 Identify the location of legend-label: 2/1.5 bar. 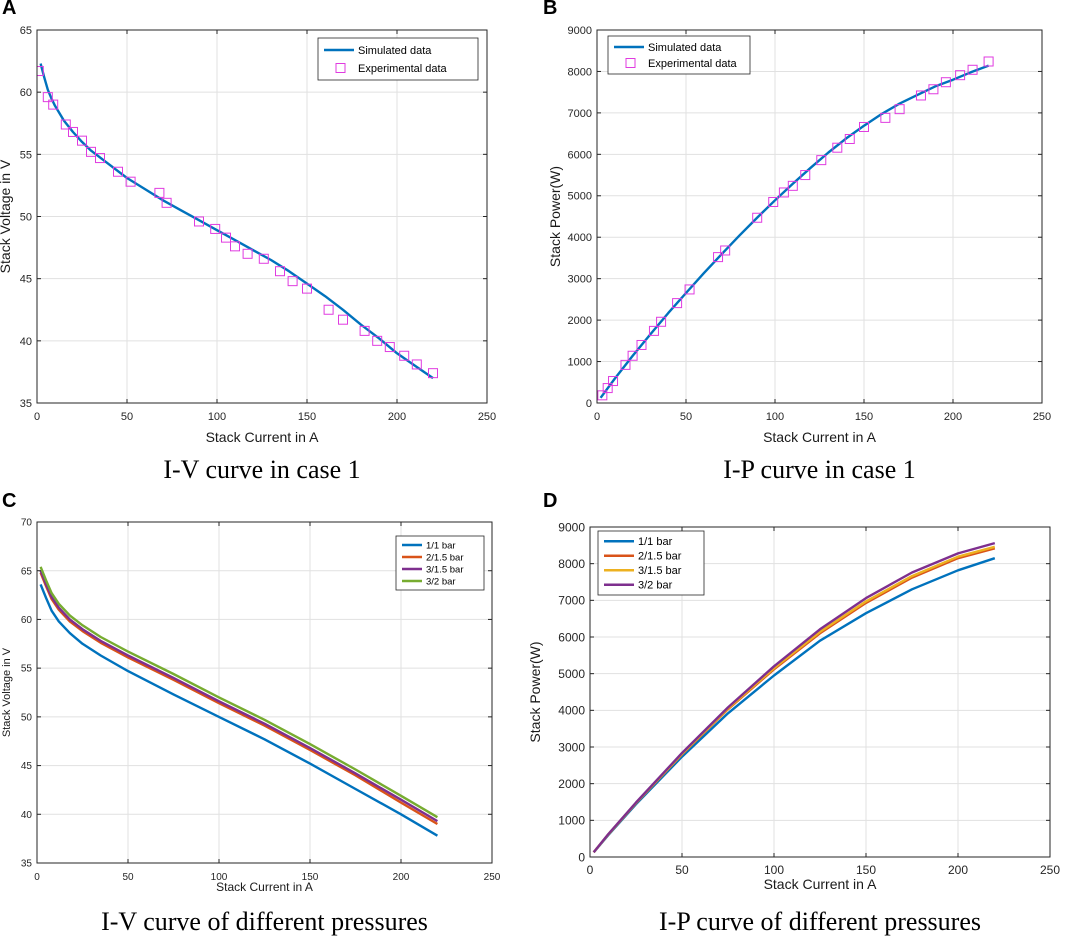
(445, 557).